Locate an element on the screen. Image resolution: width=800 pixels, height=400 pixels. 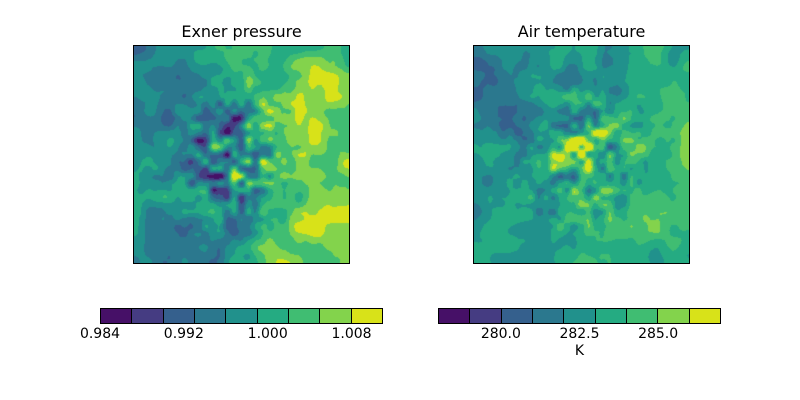
colorbar-exner-pressure is located at coordinates (241, 316).